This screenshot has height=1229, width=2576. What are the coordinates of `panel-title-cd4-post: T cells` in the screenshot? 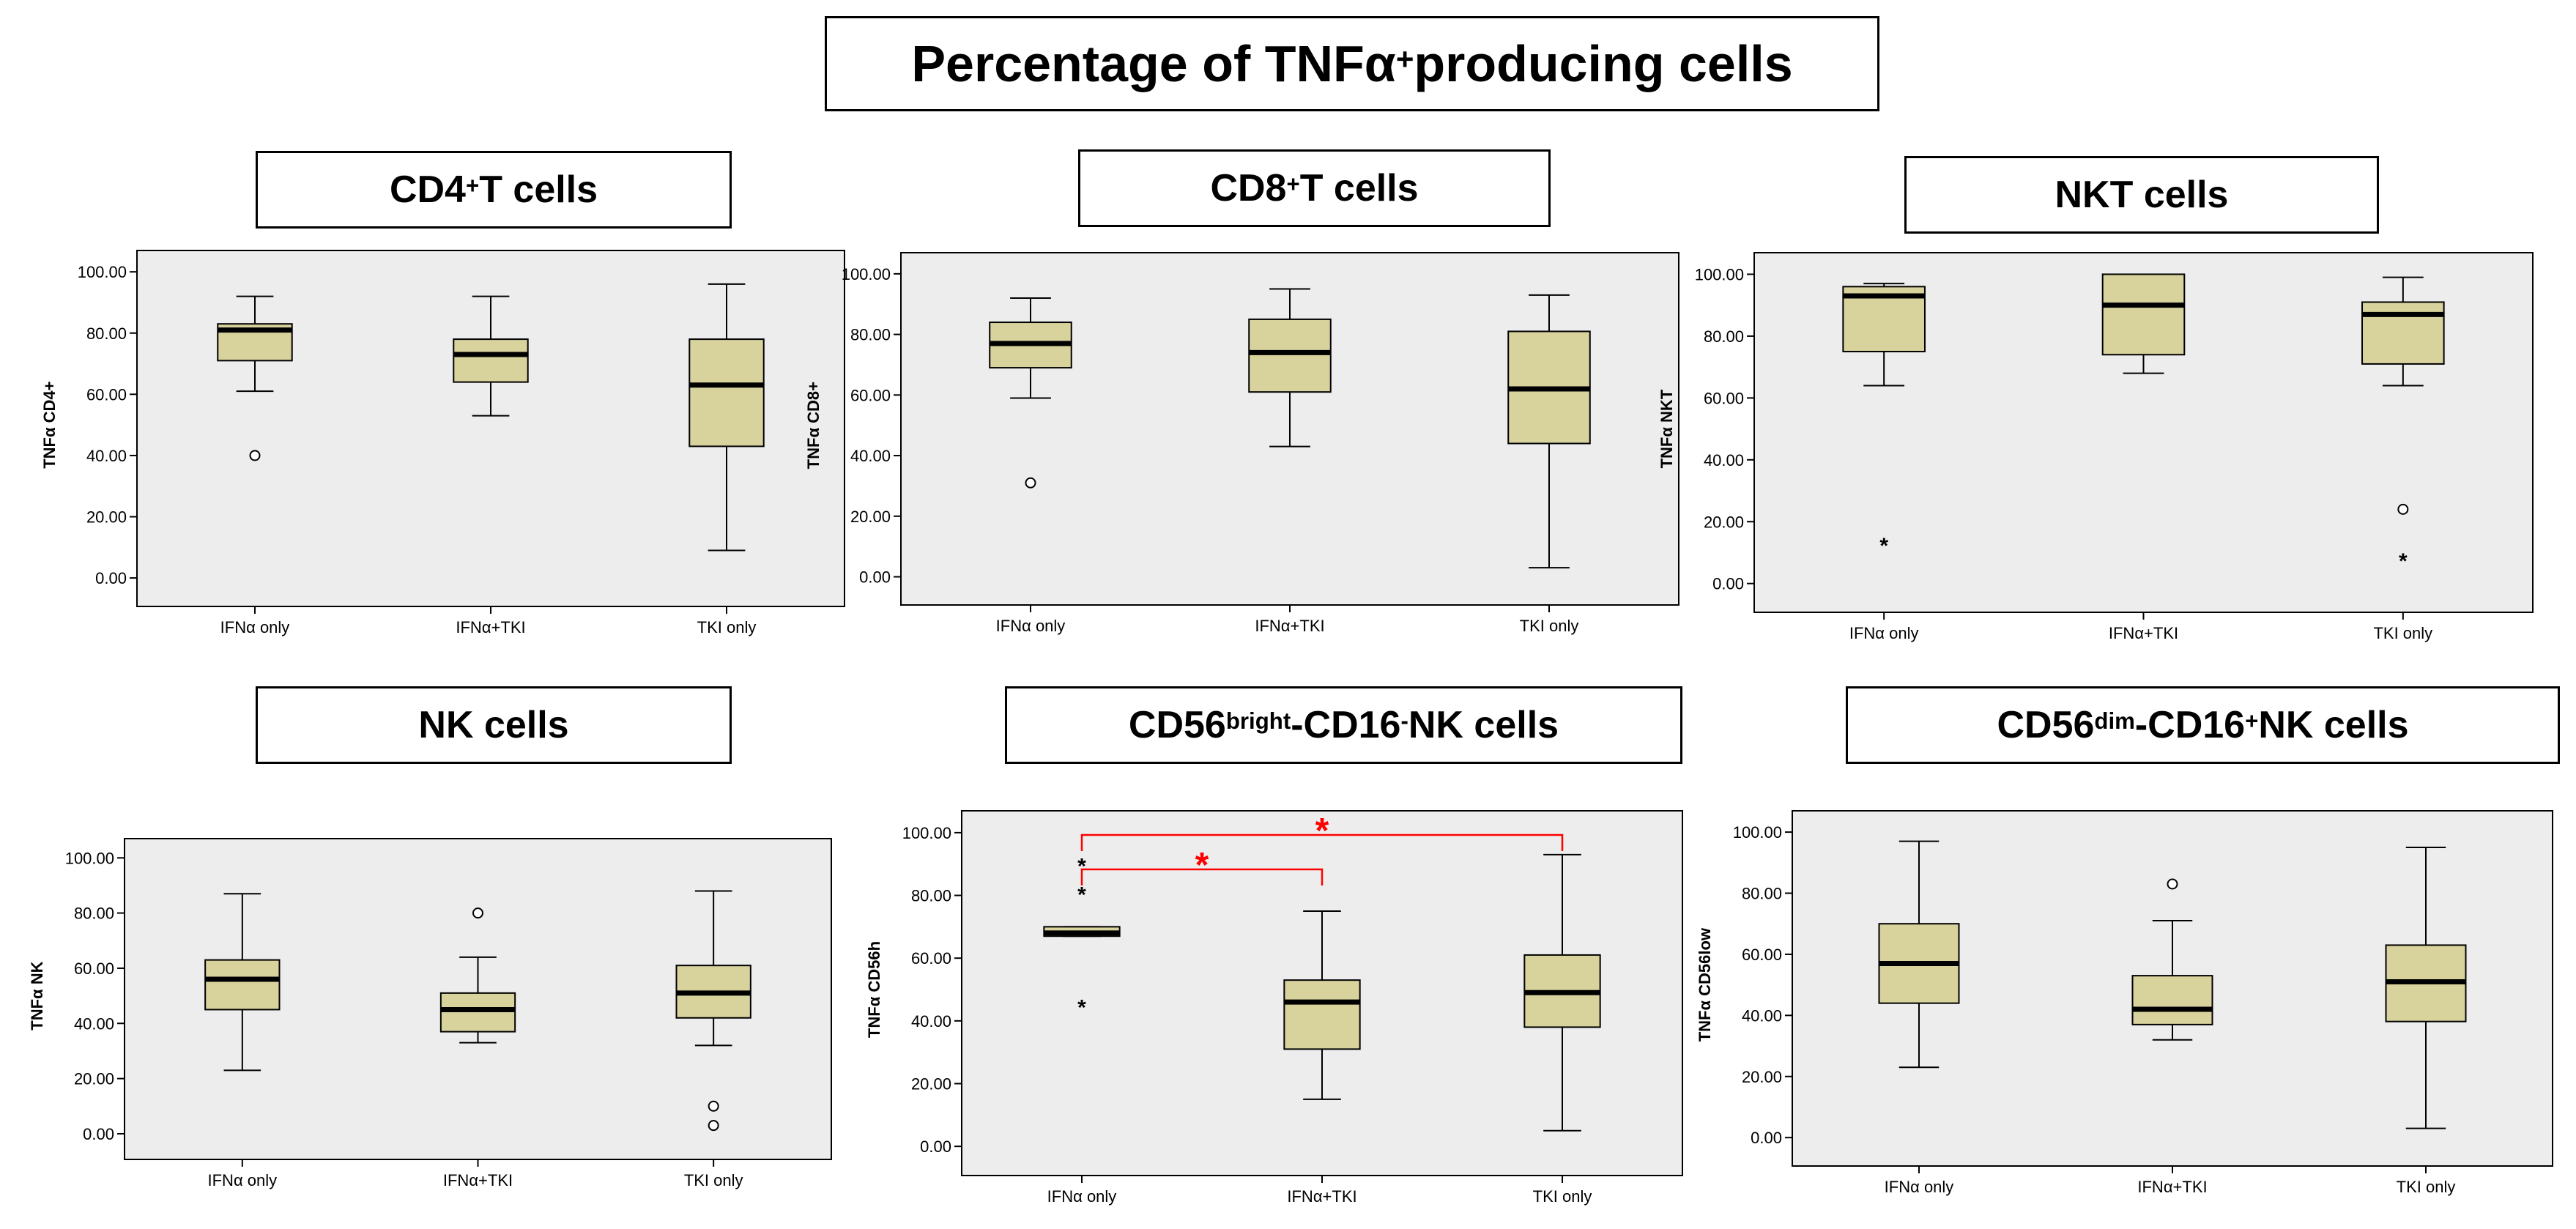 It's located at (538, 189).